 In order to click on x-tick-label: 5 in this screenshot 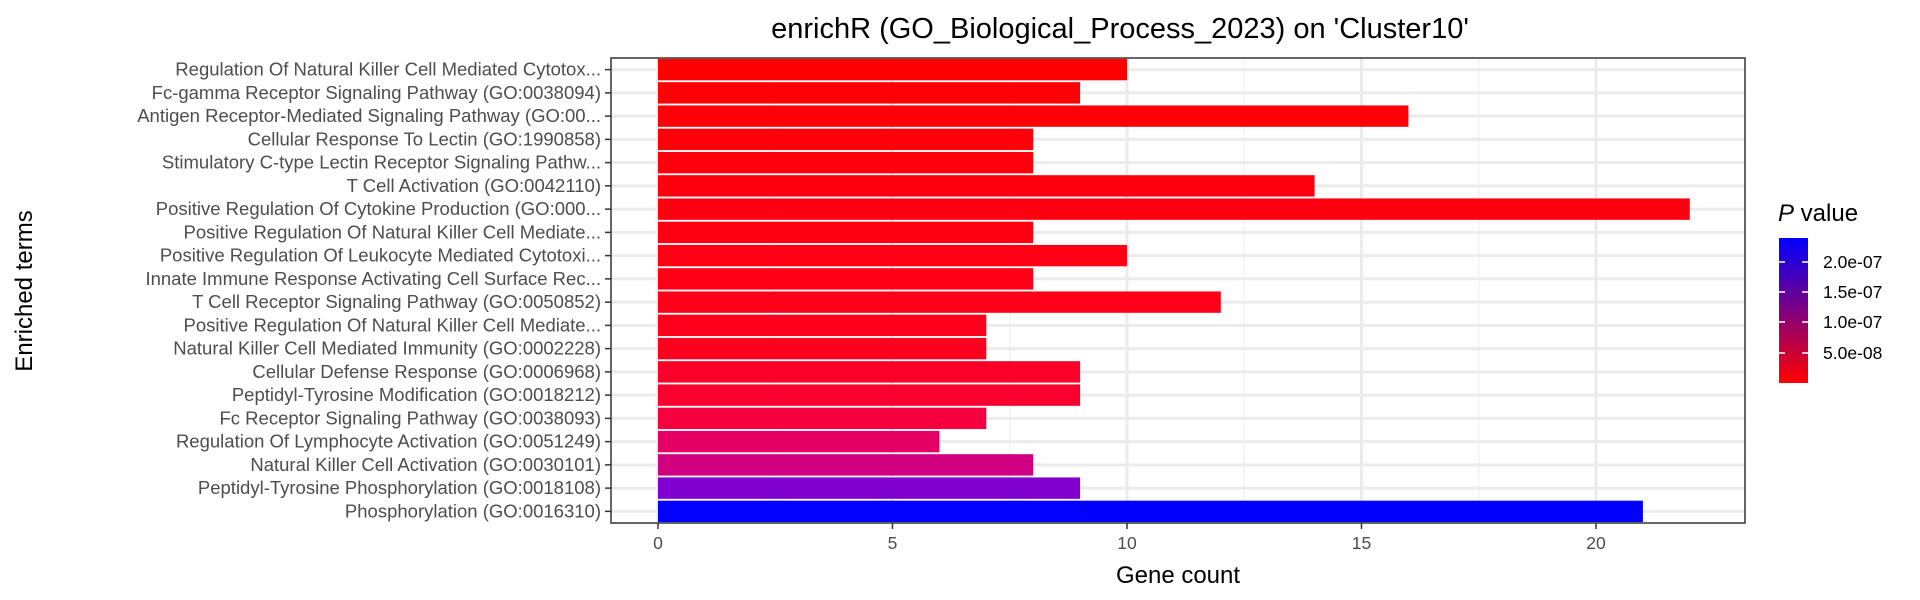, I will do `click(893, 543)`.